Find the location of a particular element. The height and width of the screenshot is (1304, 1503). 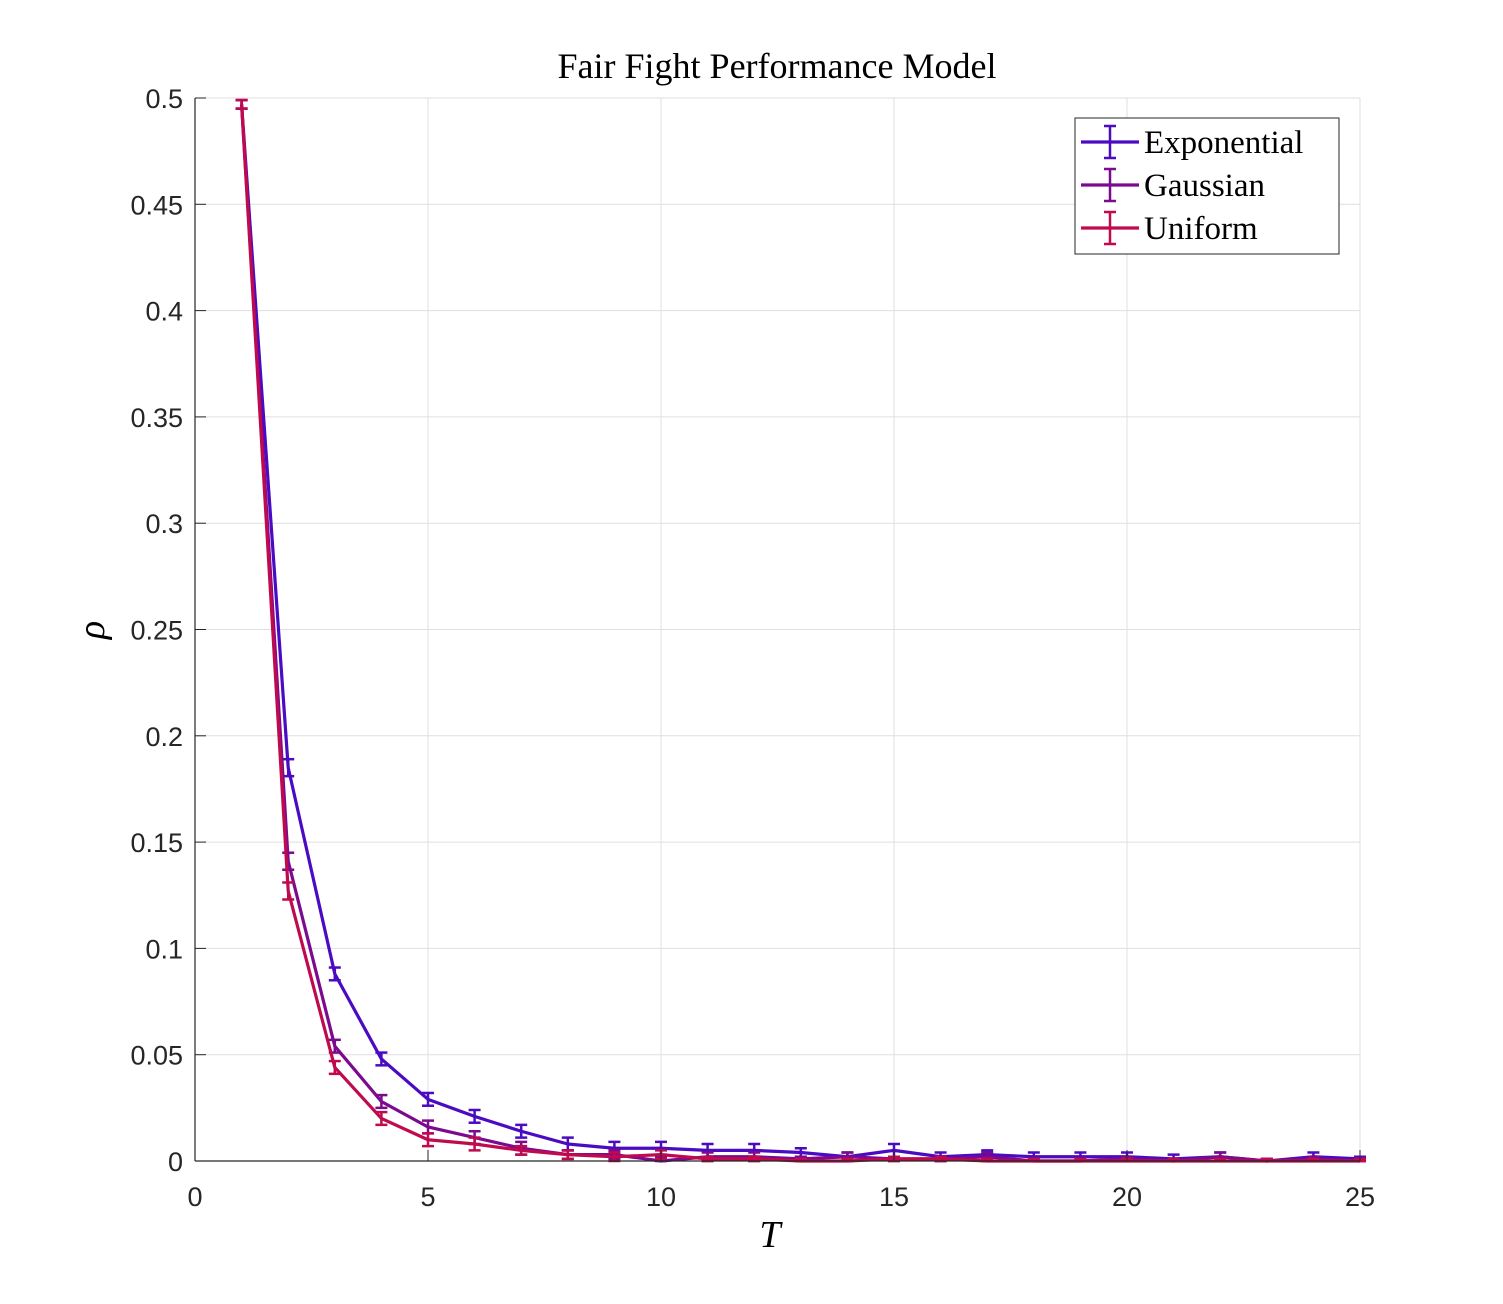

legend-item-gaussian: Gaussian is located at coordinates (1173, 185).